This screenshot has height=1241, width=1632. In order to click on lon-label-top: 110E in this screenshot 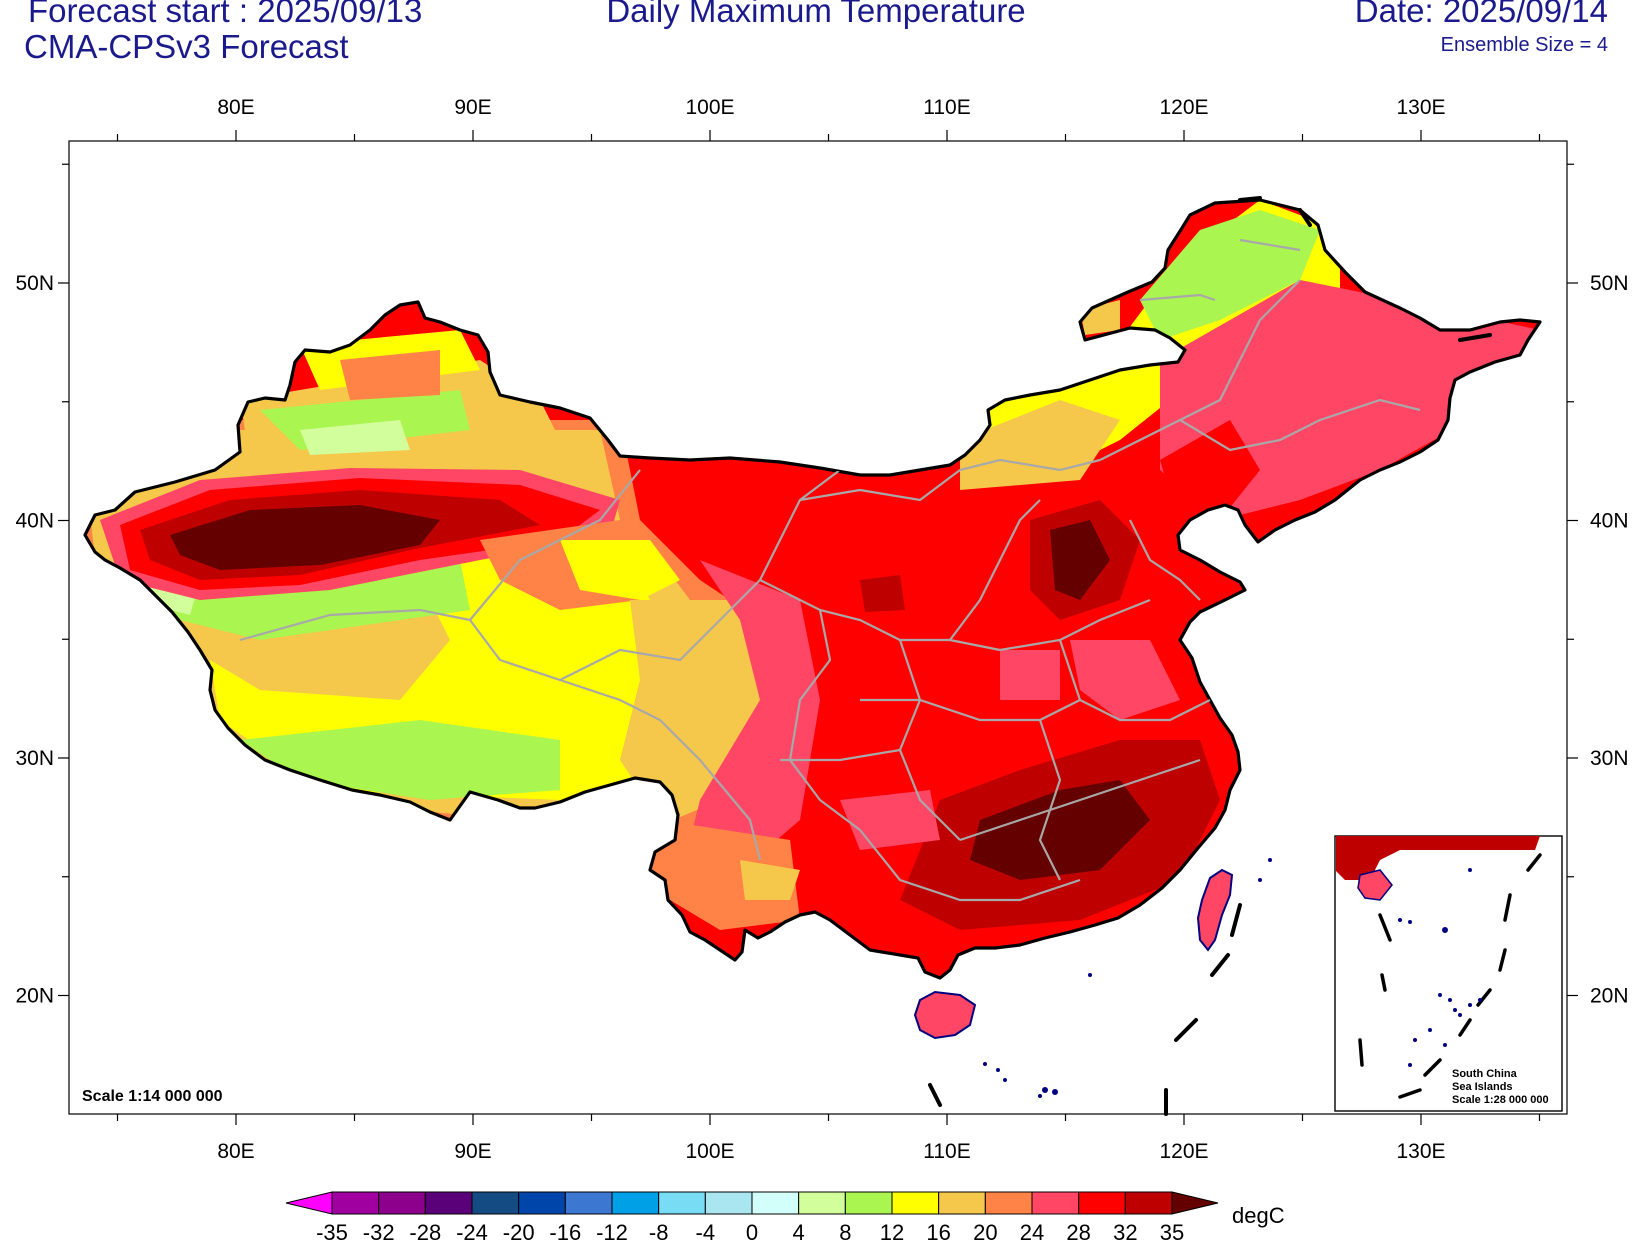, I will do `click(947, 107)`.